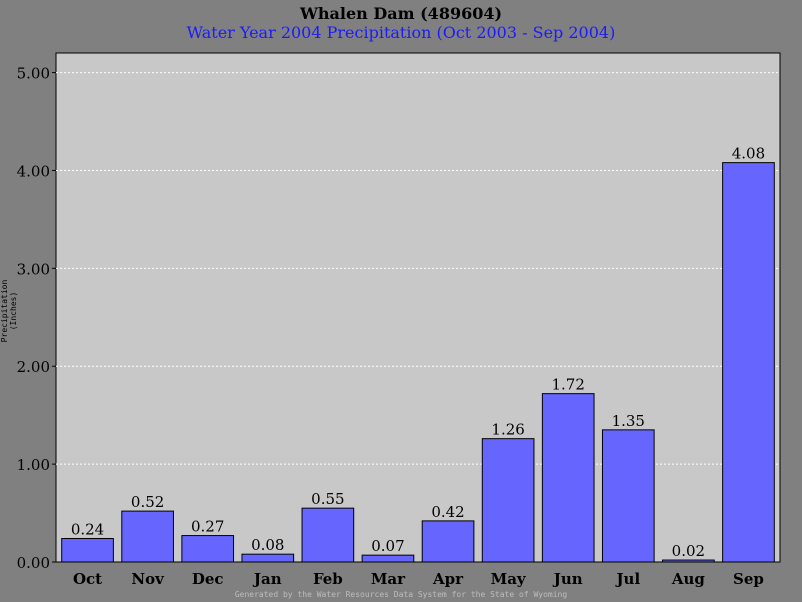  Describe the element at coordinates (327, 499) in the screenshot. I see `bar-value-label: 0.55` at that location.